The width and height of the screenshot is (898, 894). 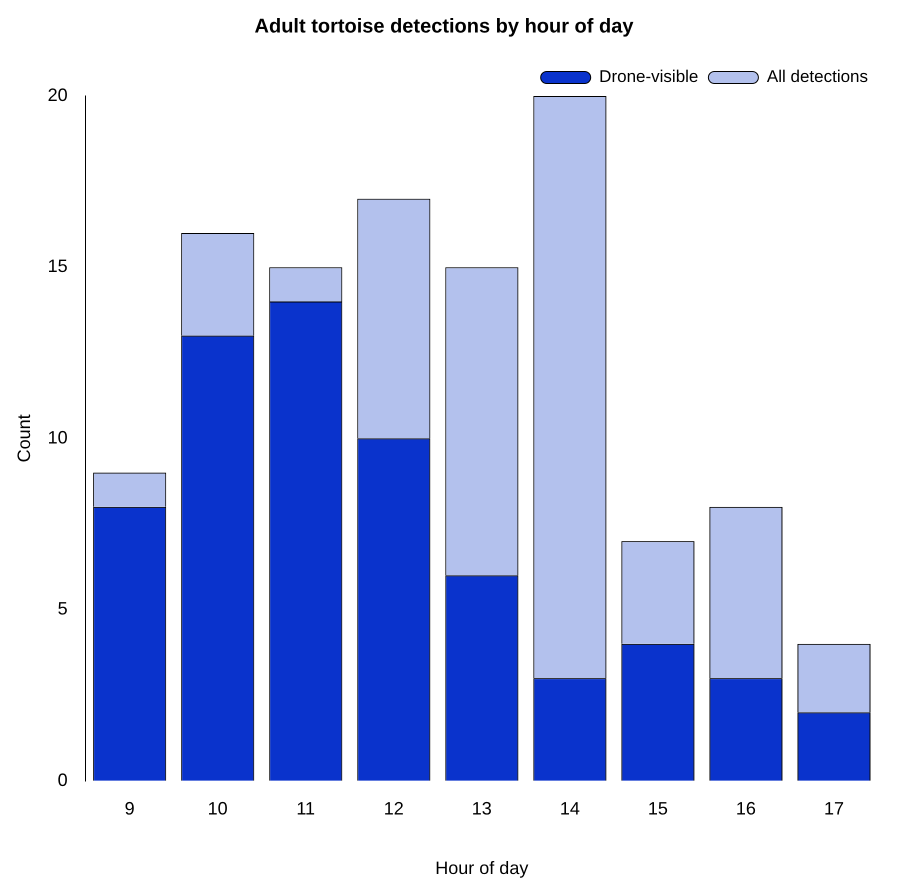 What do you see at coordinates (482, 808) in the screenshot?
I see `x-tick-label: 13` at bounding box center [482, 808].